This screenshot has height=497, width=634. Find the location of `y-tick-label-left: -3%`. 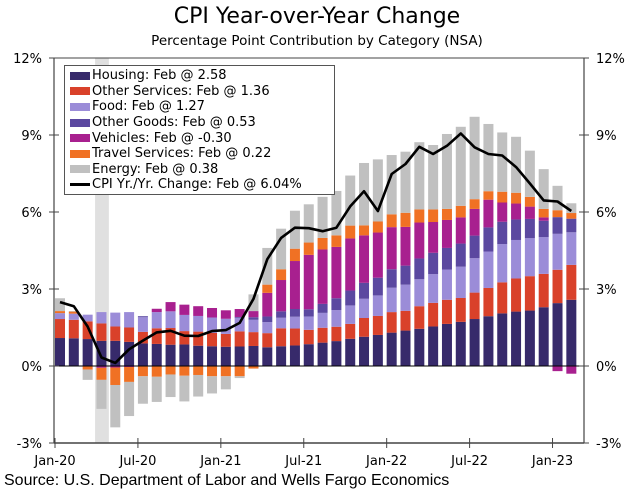

y-tick-label-left: -3% is located at coordinates (29, 444).